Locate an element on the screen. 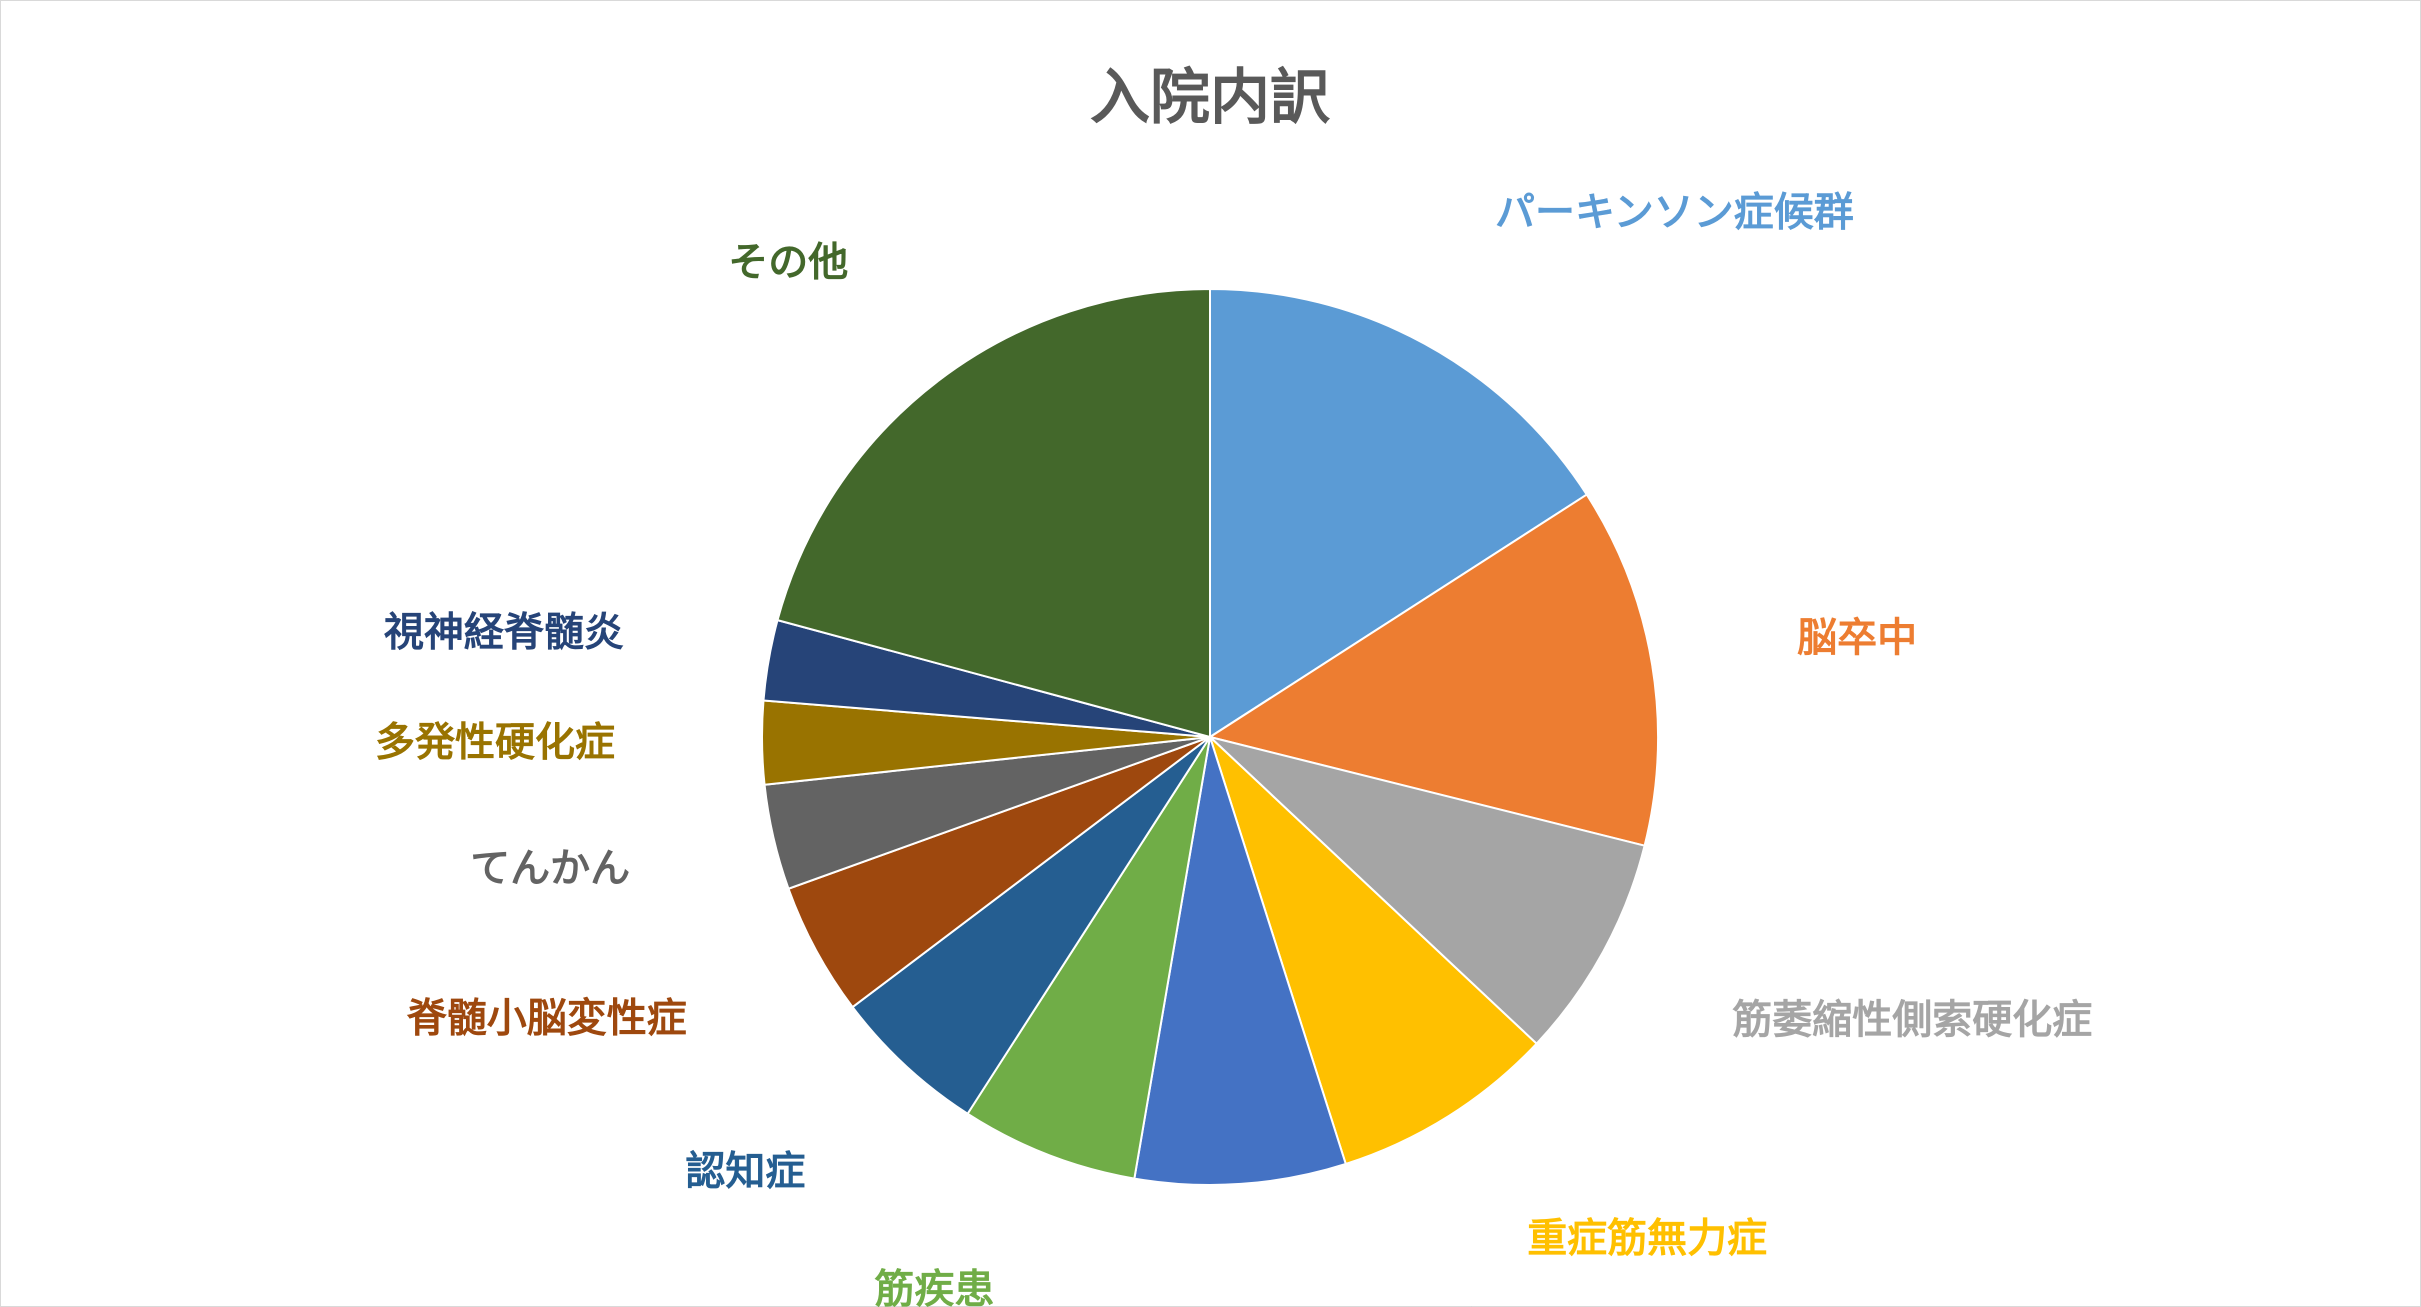 Image resolution: width=2421 pixels, height=1307 pixels. slice-label: 多発性硬化症 is located at coordinates (495, 743).